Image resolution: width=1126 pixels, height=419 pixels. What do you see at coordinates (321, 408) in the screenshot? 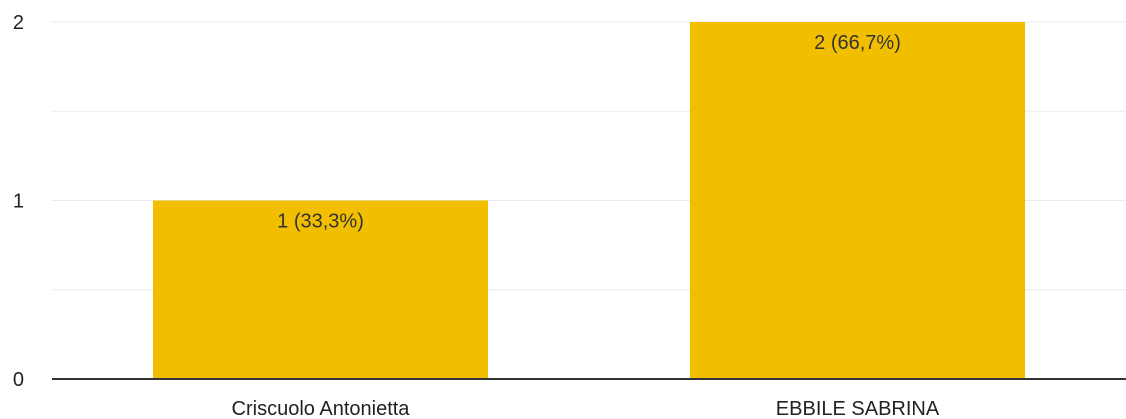
I see `x-category-label: Criscuolo Antonietta` at bounding box center [321, 408].